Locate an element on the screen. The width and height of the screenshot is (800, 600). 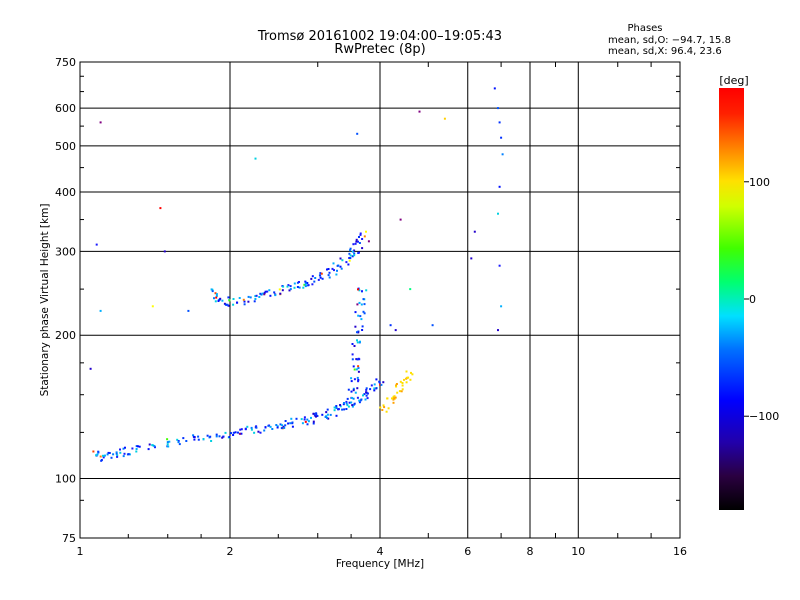
y-tick-label: 750 is located at coordinates (65, 62).